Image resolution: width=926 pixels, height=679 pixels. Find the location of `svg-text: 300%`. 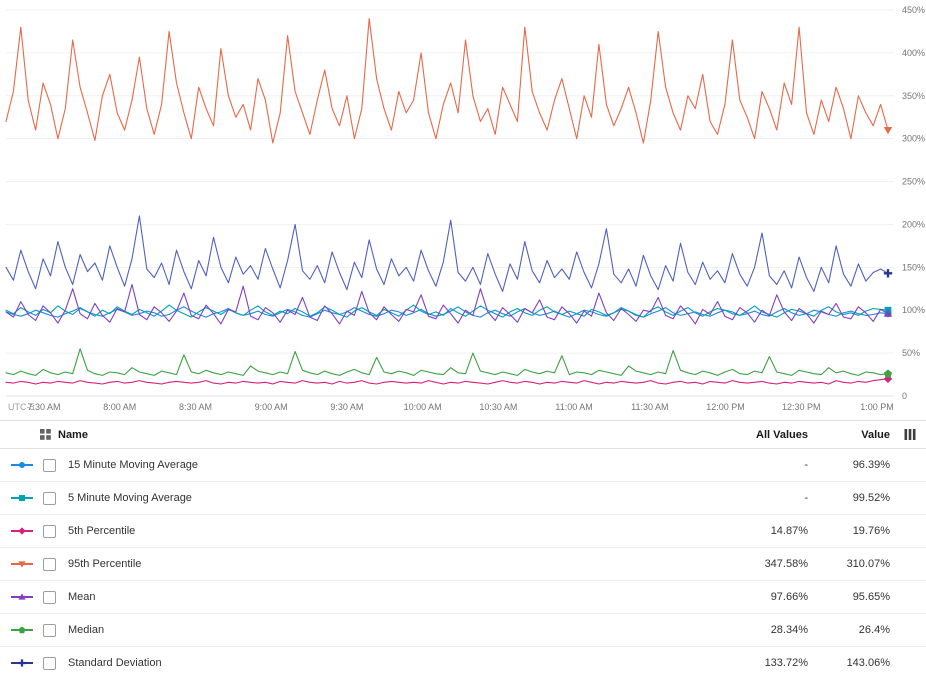

svg-text: 300% is located at coordinates (913, 139).